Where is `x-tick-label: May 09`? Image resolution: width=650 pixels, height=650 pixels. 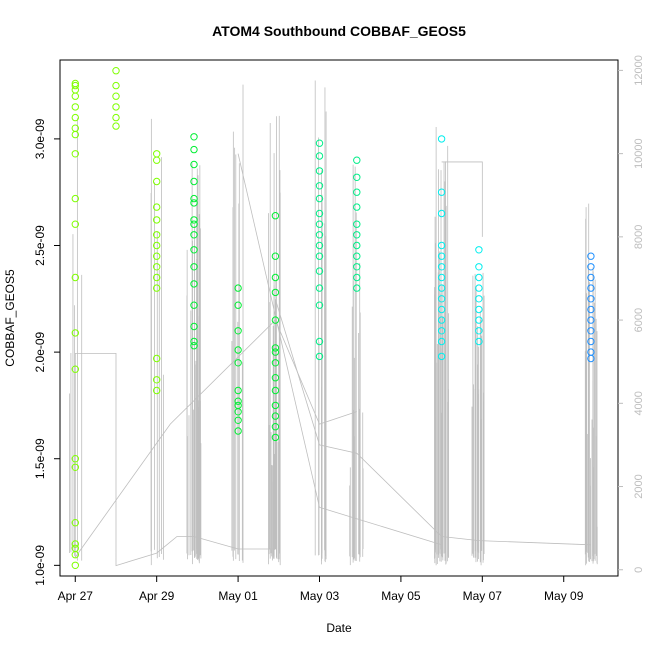 x-tick-label: May 09 is located at coordinates (564, 596).